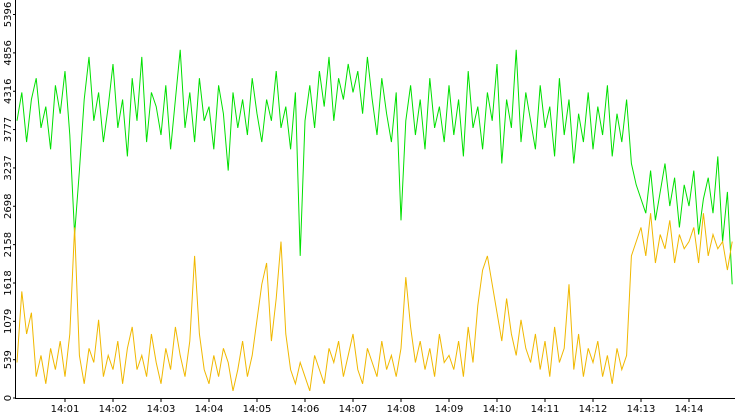 The height and width of the screenshot is (415, 735). I want to click on y-tick-label: 539, so click(8, 359).